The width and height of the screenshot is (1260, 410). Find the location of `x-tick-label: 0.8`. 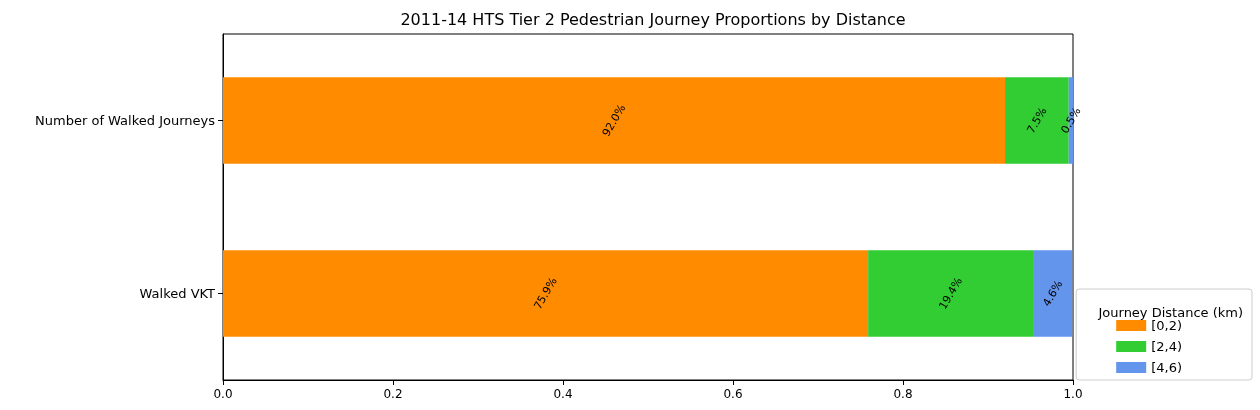

x-tick-label: 0.8 is located at coordinates (903, 394).